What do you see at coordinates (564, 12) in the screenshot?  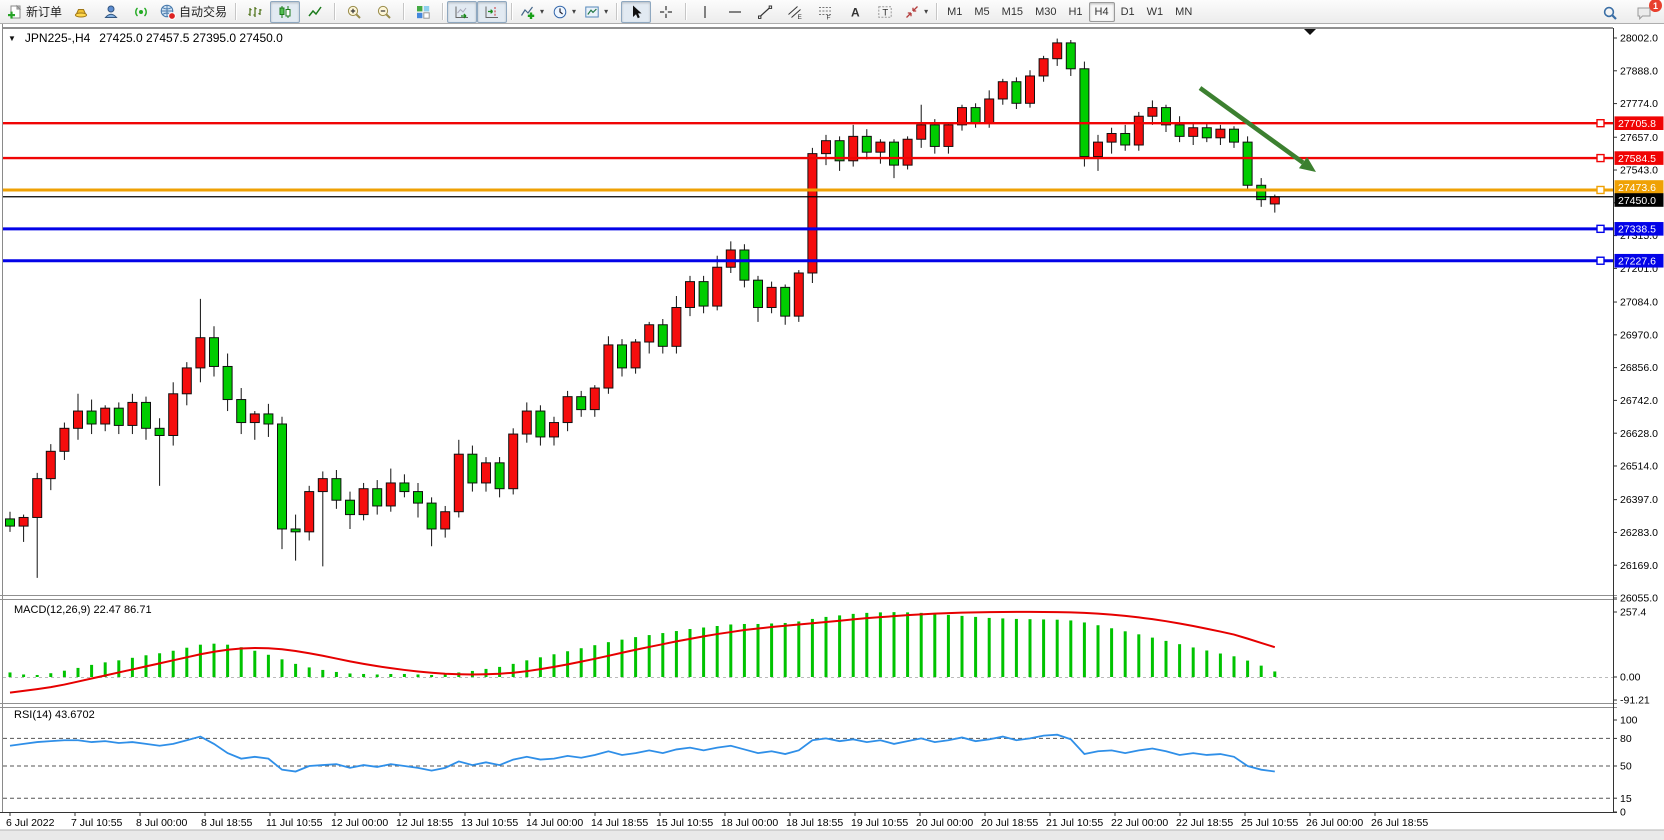 I see `periods-button: ▾` at bounding box center [564, 12].